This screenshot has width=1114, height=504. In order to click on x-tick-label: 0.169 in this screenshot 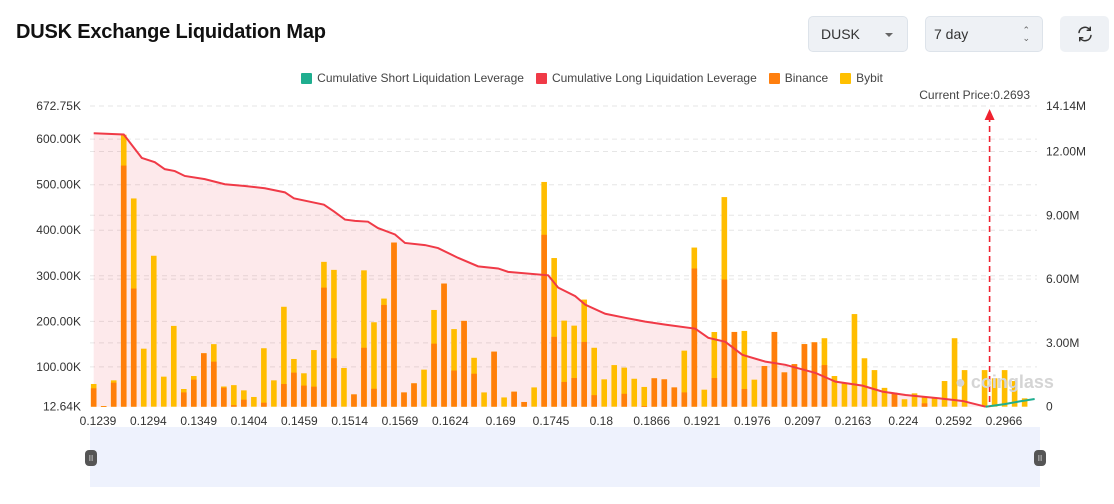, I will do `click(501, 421)`.